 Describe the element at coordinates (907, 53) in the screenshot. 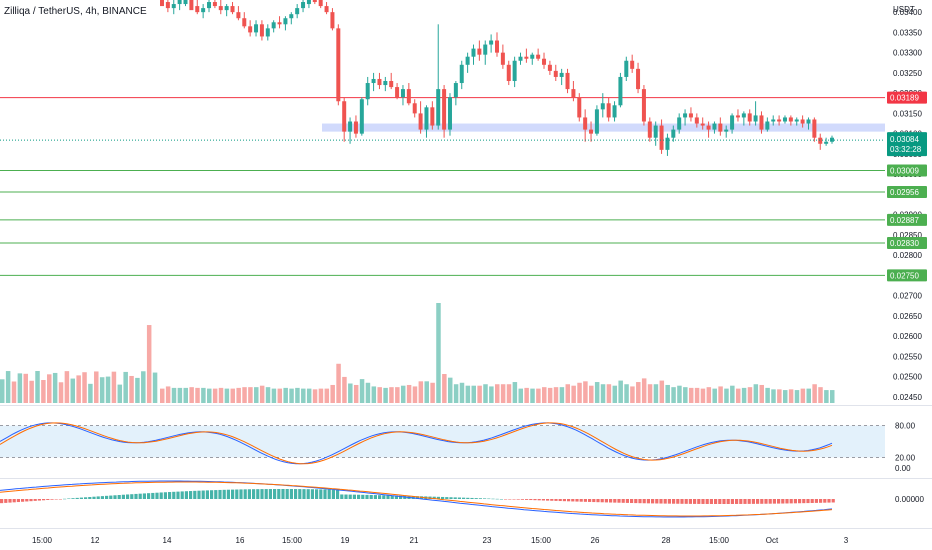

I see `price-tick-label: 0.03300` at that location.